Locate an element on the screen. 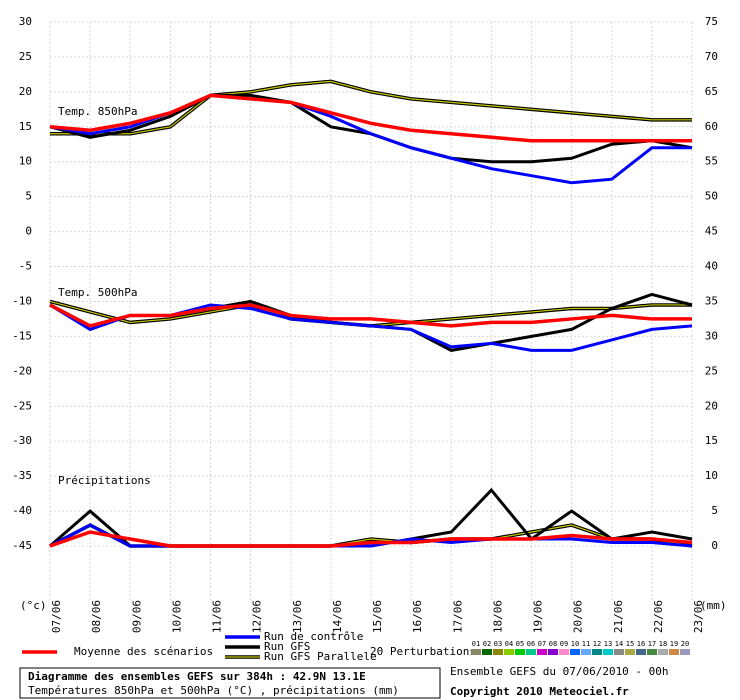 This screenshot has height=700, width=740. y2-tick-label: 75 is located at coordinates (711, 21).